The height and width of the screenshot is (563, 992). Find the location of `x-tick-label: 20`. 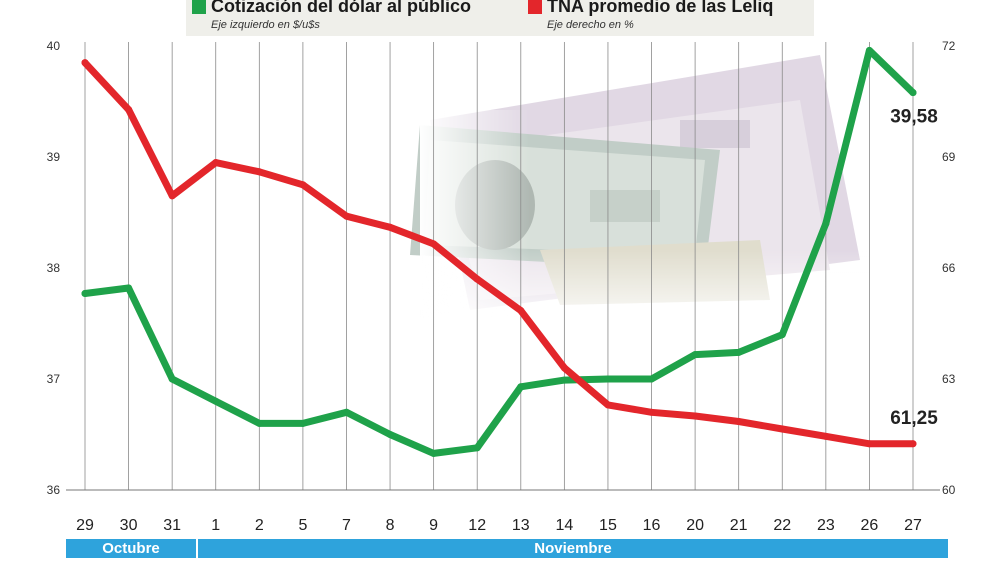

x-tick-label: 20 is located at coordinates (695, 525).